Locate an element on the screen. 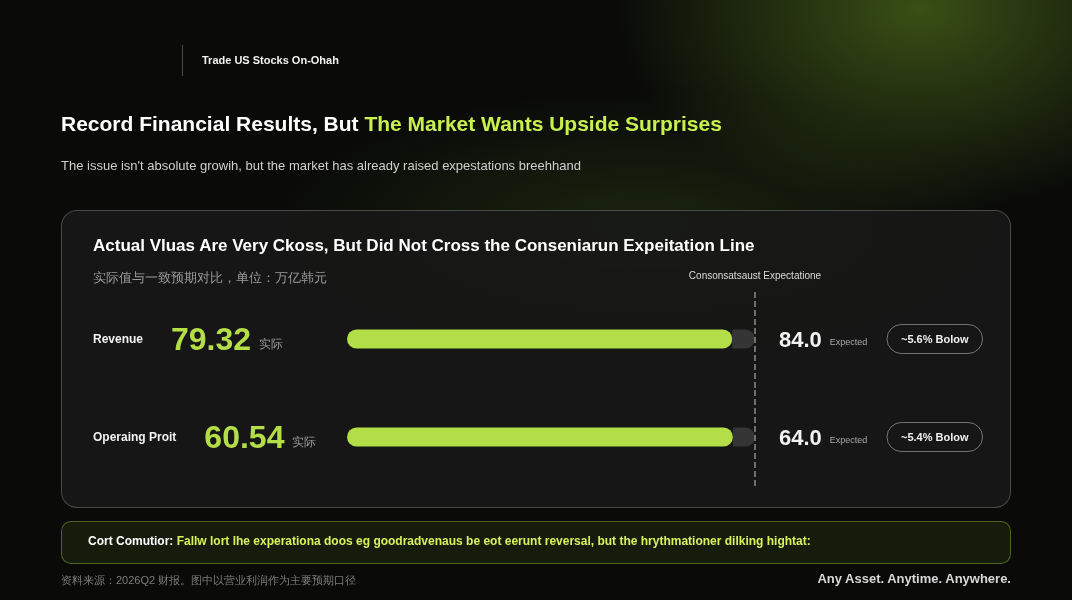 This screenshot has height=600, width=1072. text: Any Asset. Anytime. Anywhere. is located at coordinates (914, 578).